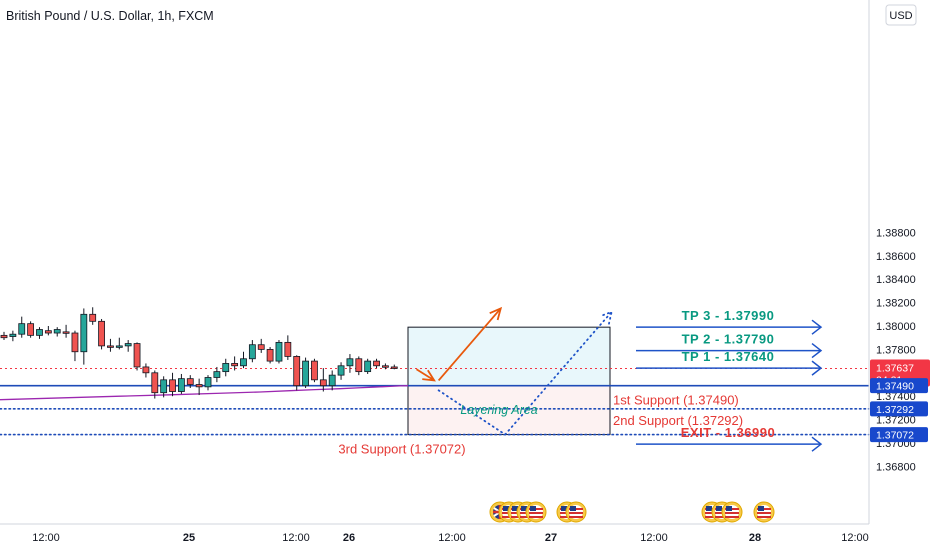  I want to click on level-tag-1: 1.37490, so click(899, 386).